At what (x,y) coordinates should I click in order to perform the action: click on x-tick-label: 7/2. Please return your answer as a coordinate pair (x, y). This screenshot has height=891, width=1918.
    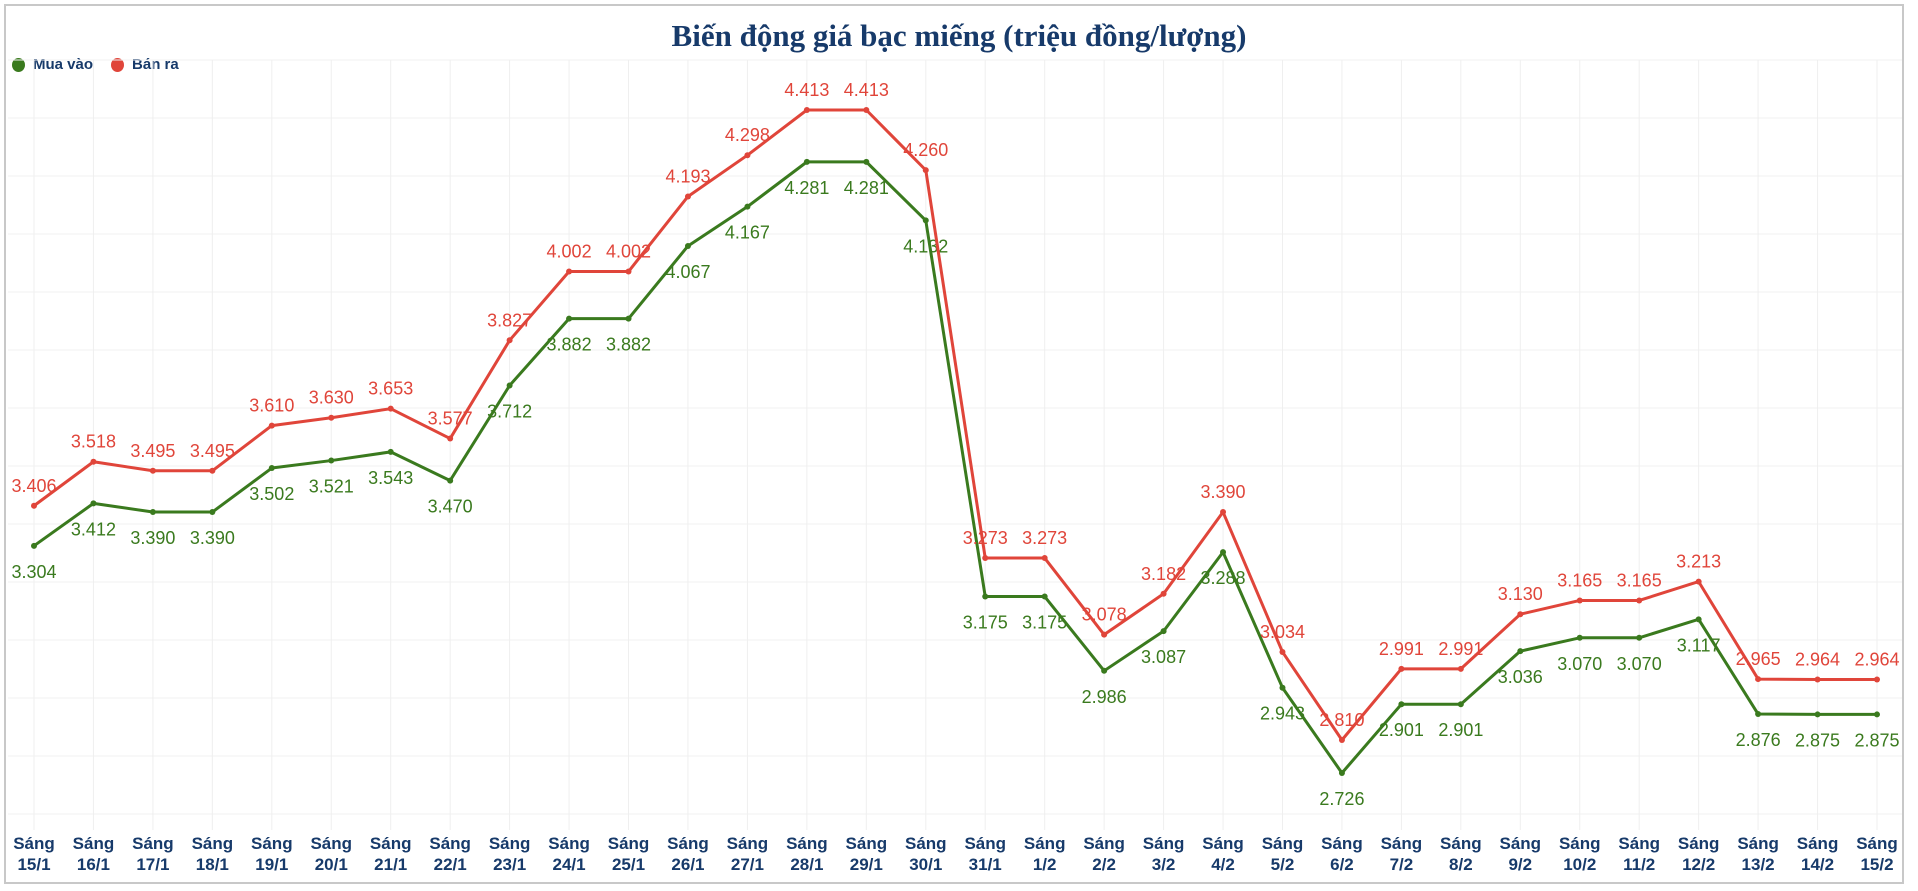
    Looking at the image, I should click on (1402, 864).